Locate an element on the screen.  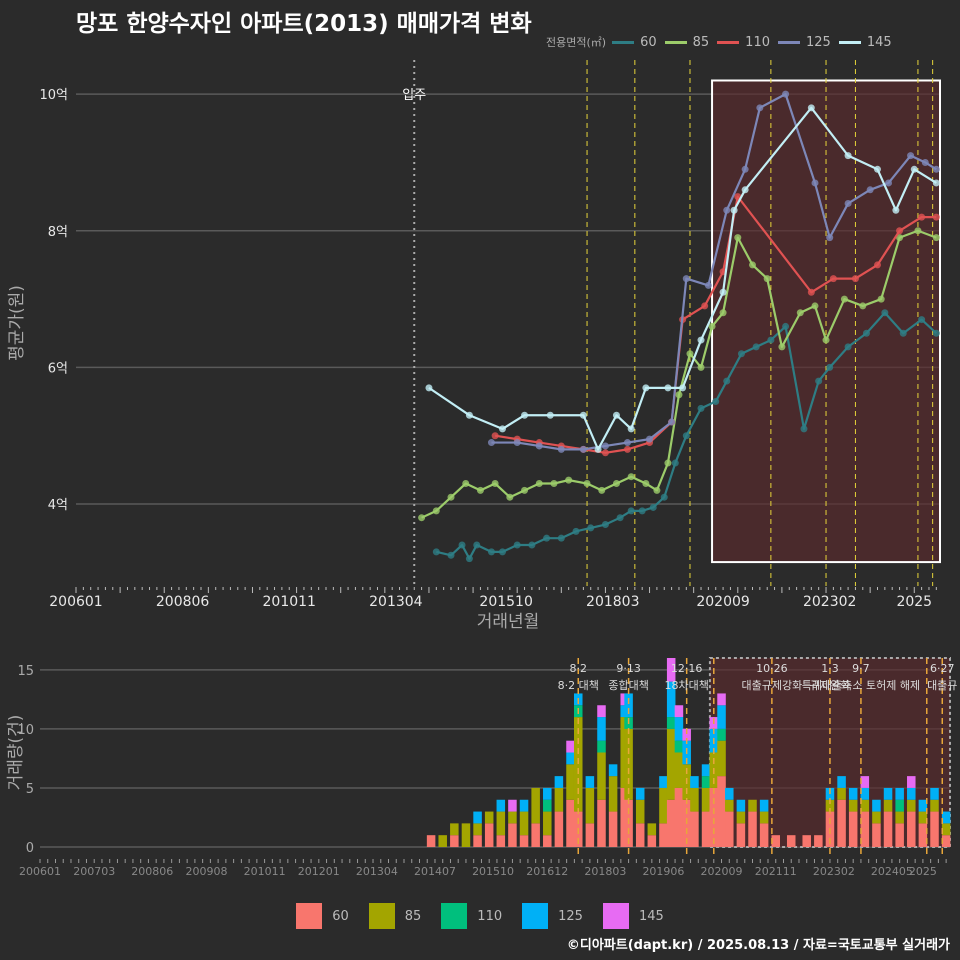
volume-y-tick-label: 15 is located at coordinates (25, 671).